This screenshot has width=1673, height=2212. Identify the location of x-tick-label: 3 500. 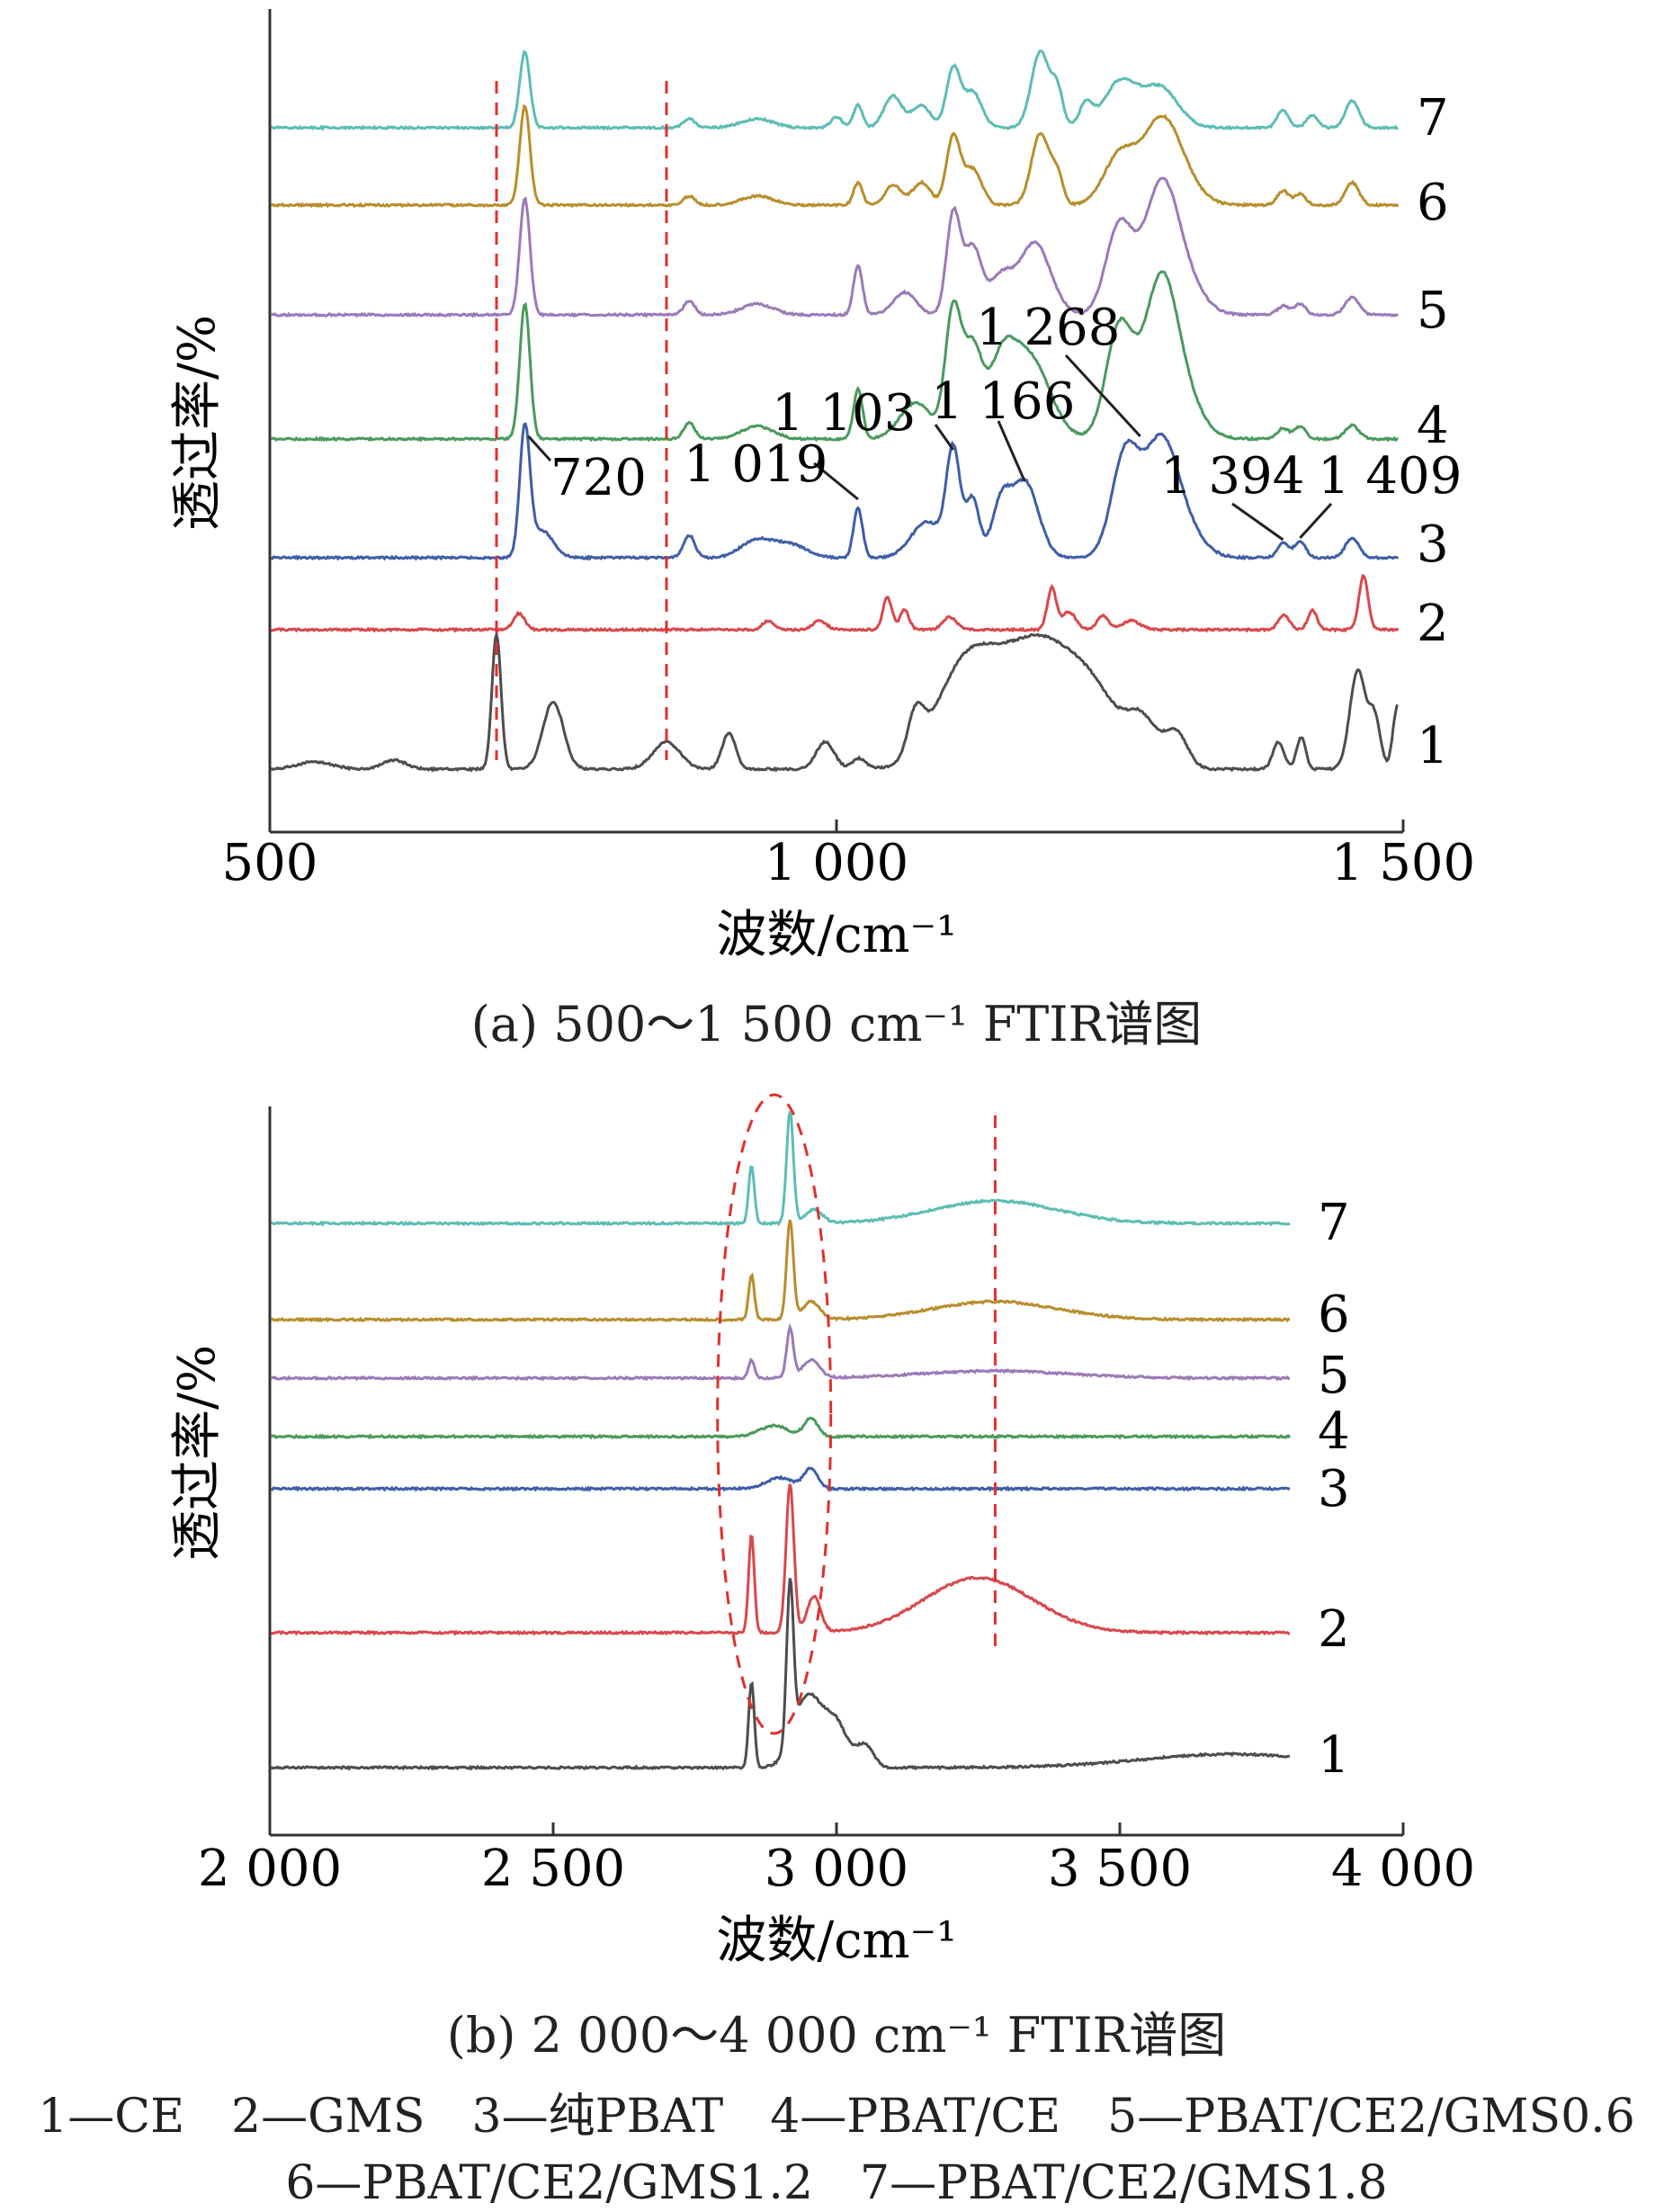
(1120, 1869).